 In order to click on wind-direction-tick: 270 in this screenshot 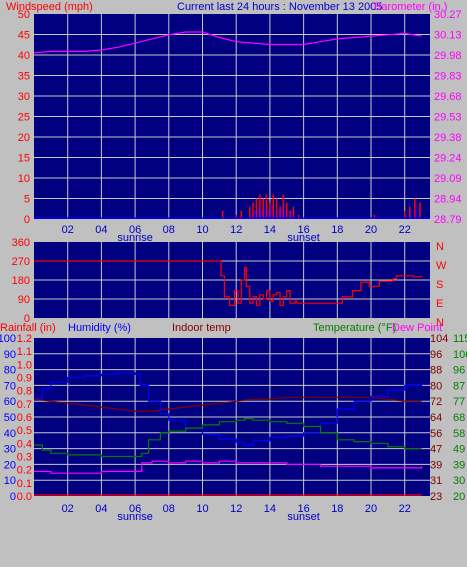, I will do `click(21, 262)`.